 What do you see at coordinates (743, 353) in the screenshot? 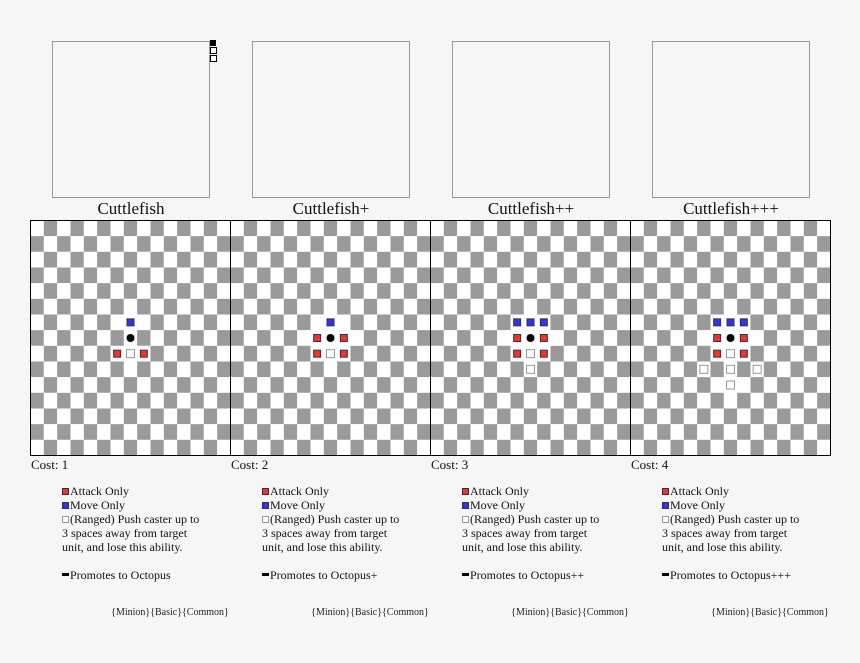
I see `attack-marker` at bounding box center [743, 353].